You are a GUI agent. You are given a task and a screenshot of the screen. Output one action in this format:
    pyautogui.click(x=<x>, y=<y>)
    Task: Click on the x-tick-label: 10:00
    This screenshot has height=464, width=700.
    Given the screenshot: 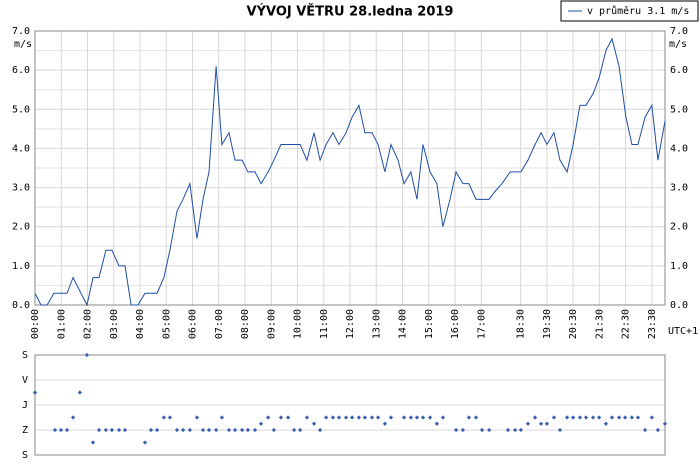 What is the action you would take?
    pyautogui.click(x=298, y=324)
    